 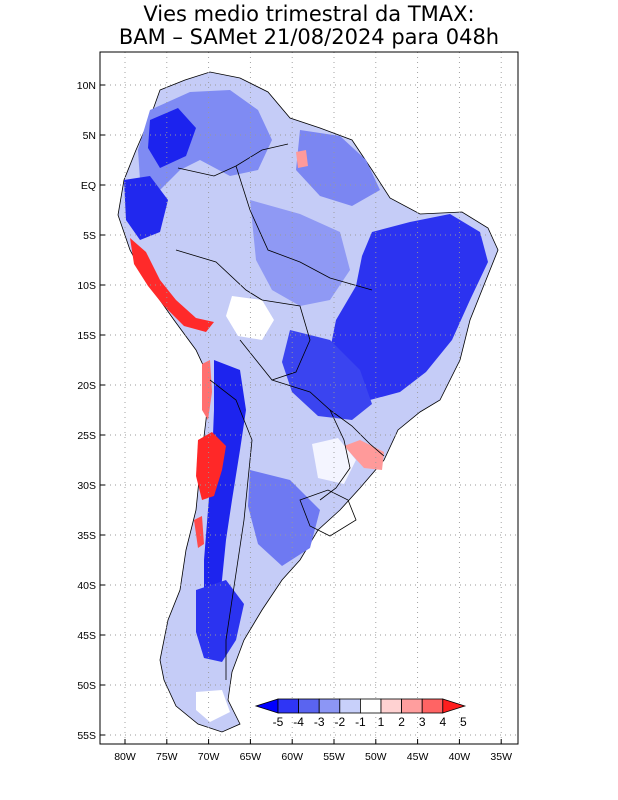 I want to click on lat-tick-label: 10N, so click(x=86, y=86).